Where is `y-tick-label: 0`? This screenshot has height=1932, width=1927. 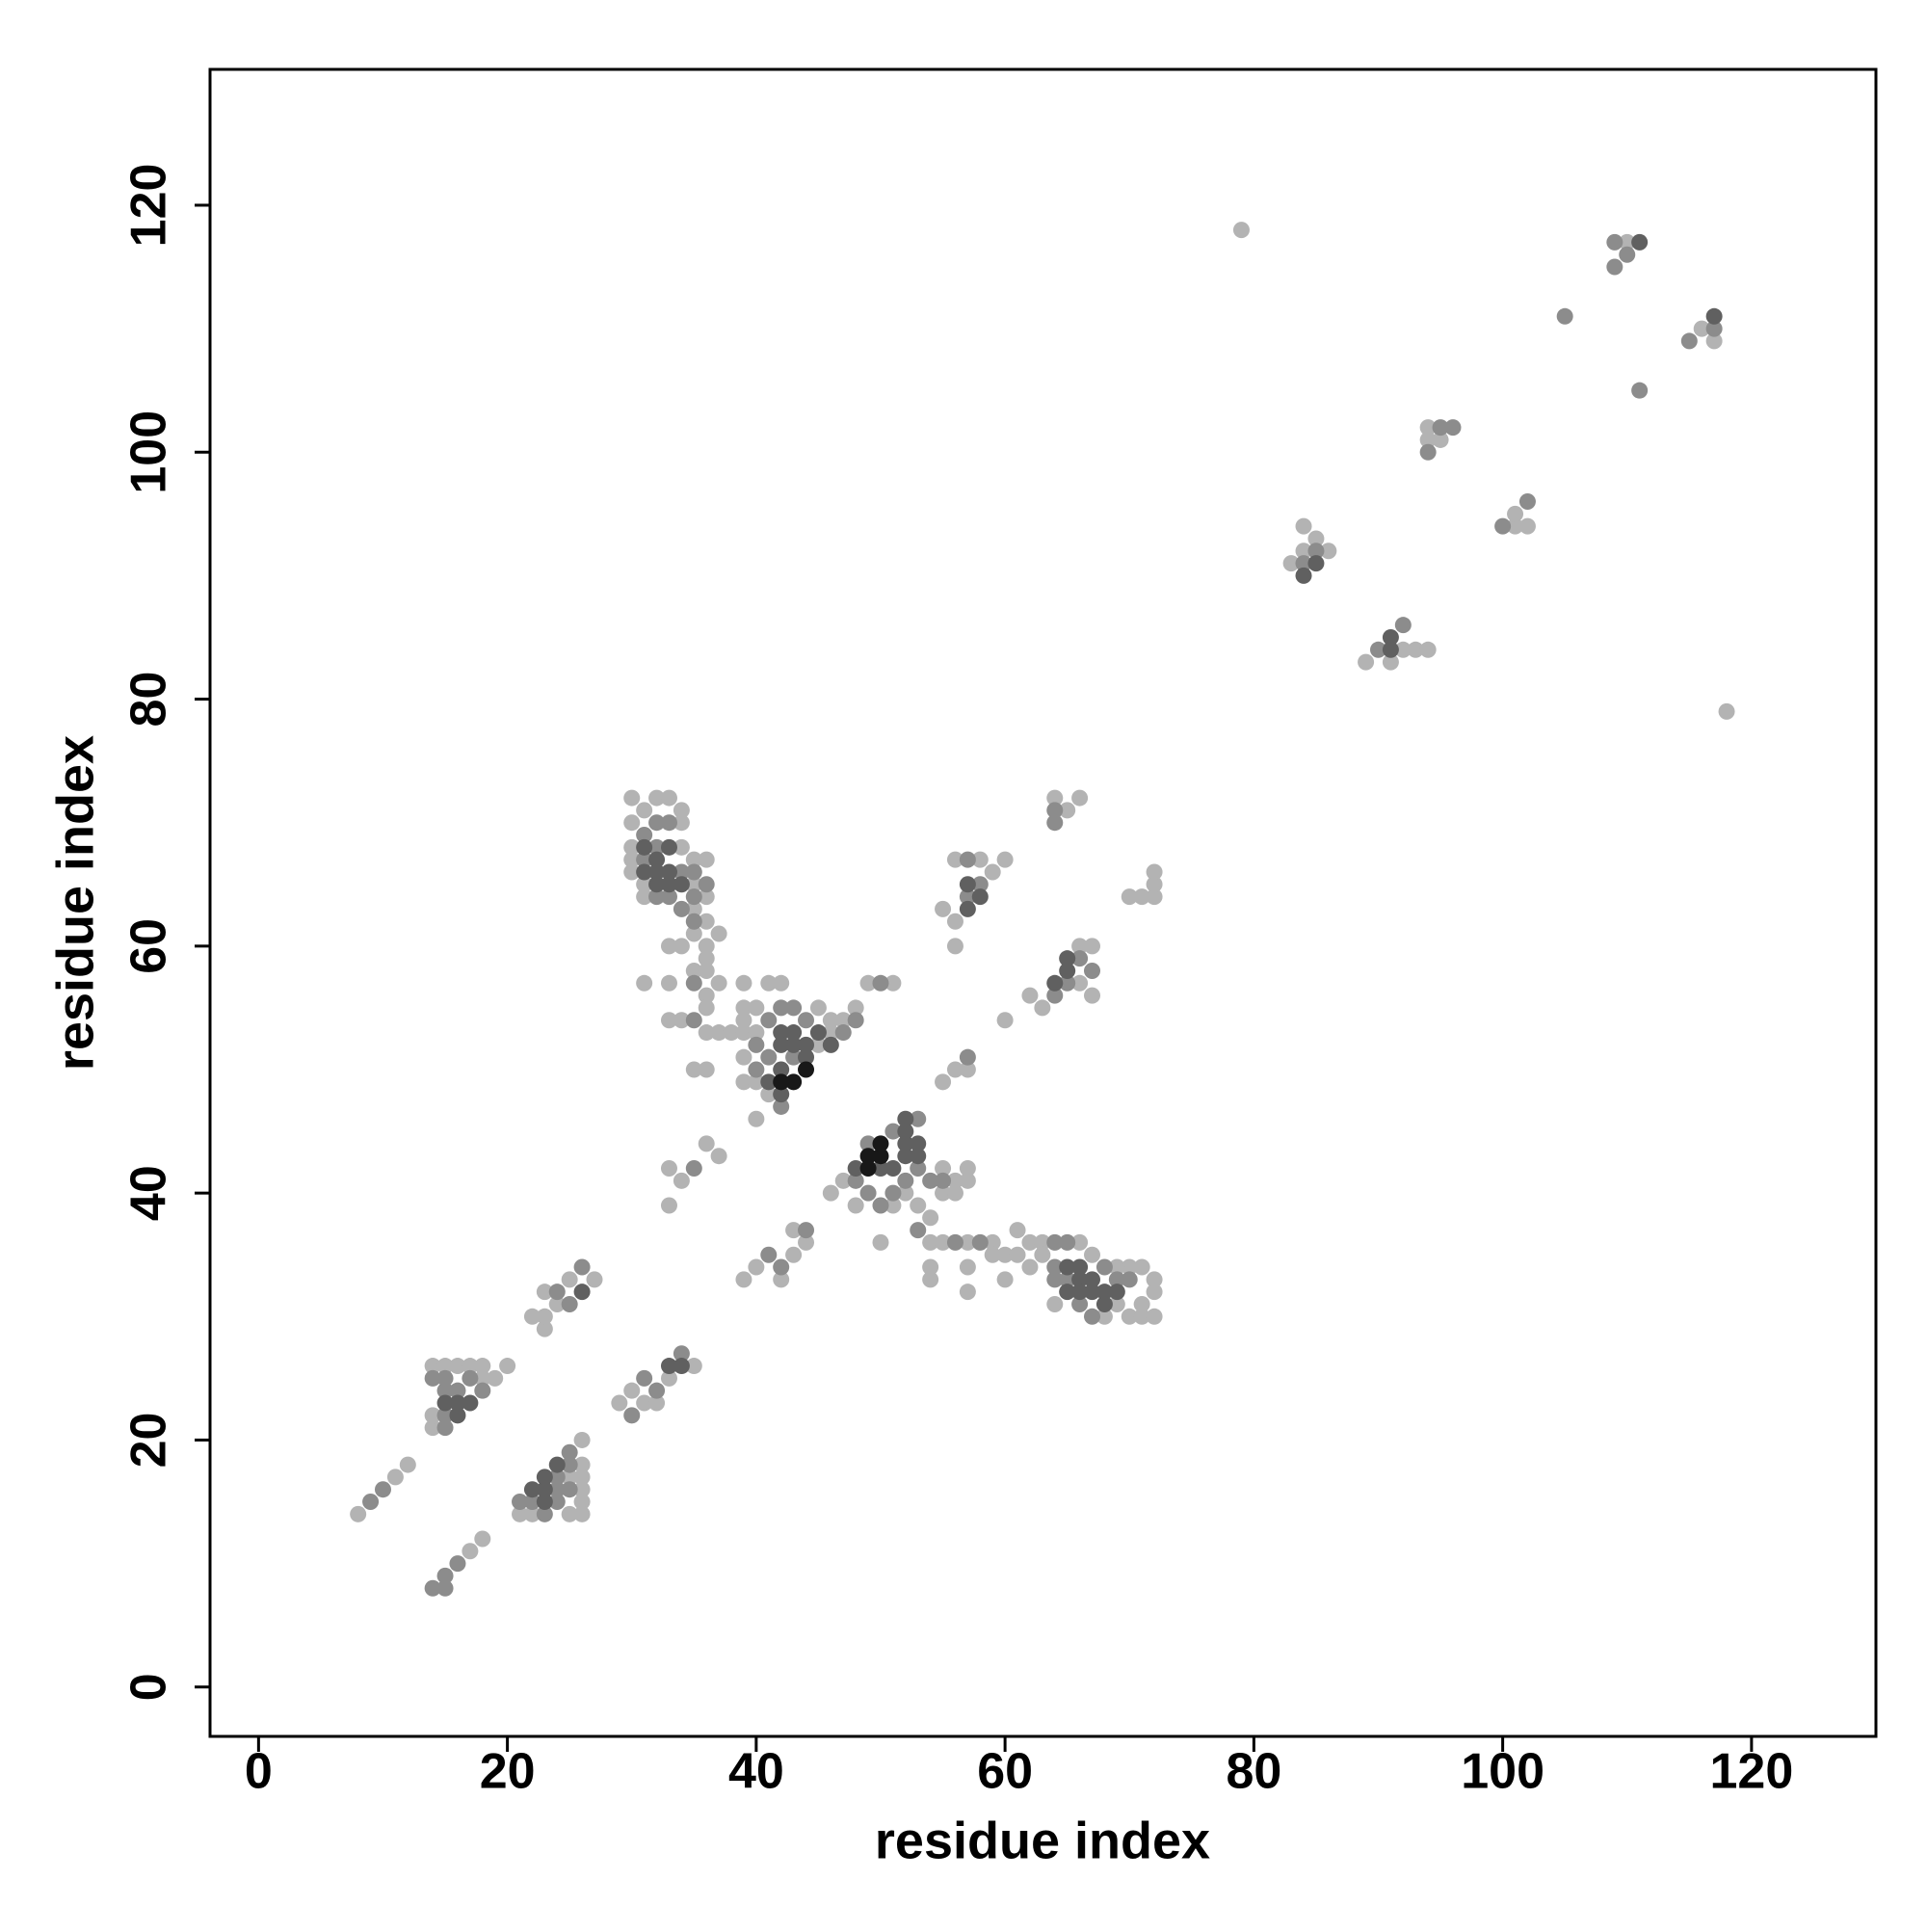 y-tick-label: 0 is located at coordinates (149, 1687).